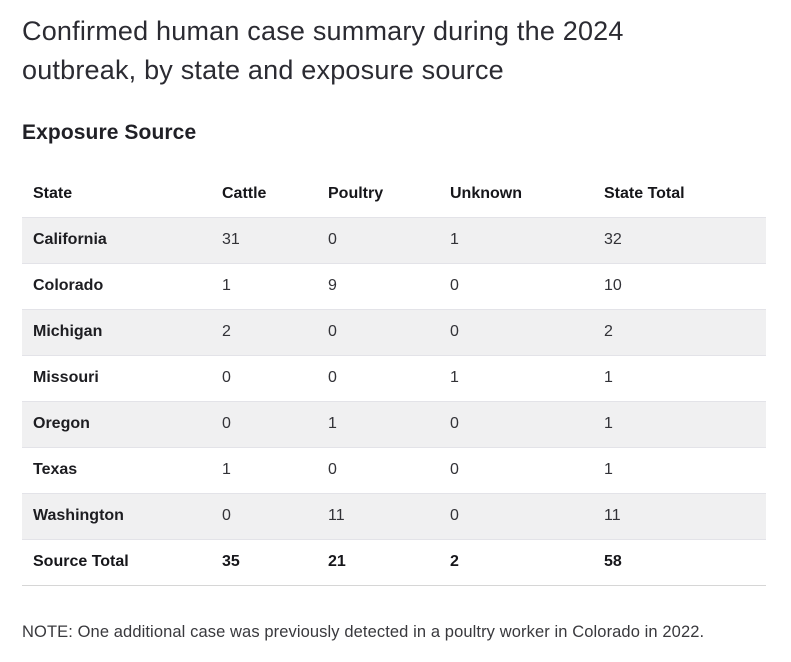 Image resolution: width=791 pixels, height=662 pixels. Describe the element at coordinates (70, 239) in the screenshot. I see `state-cell: California` at that location.